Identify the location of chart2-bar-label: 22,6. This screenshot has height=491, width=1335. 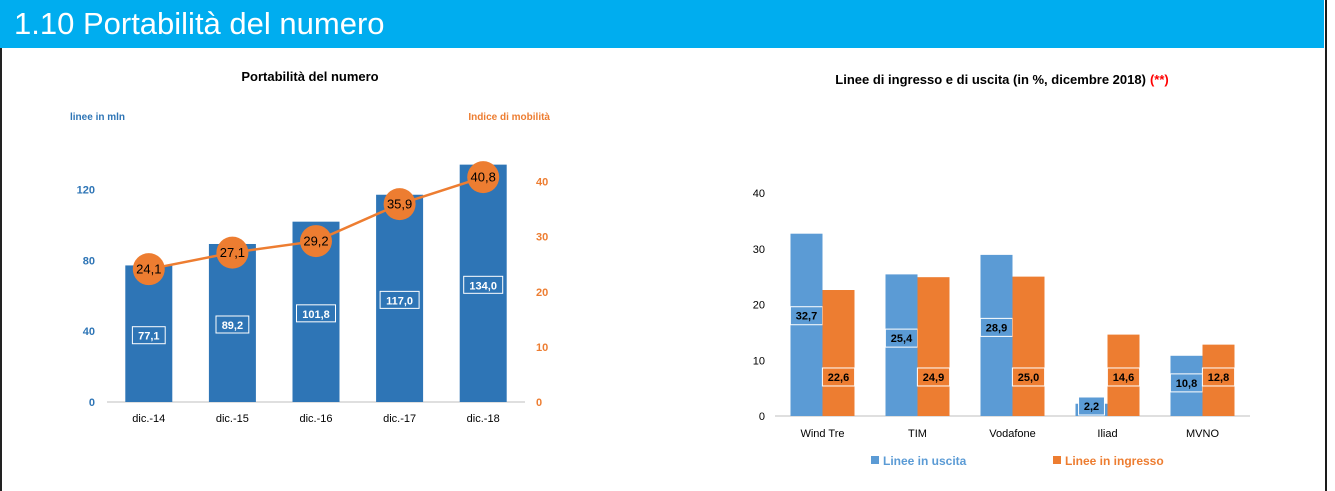
(838, 378).